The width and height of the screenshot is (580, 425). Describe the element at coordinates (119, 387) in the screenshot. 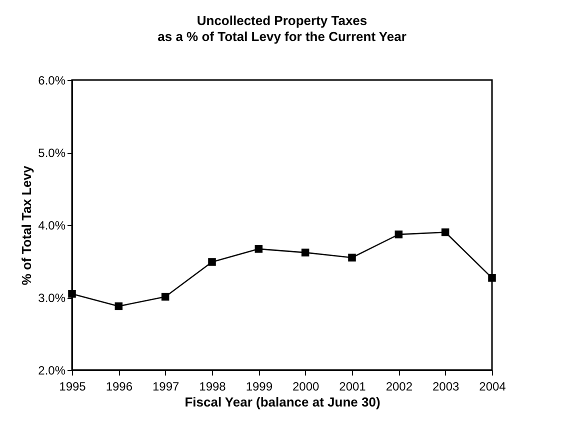

I see `x-tick-label: 1996` at that location.